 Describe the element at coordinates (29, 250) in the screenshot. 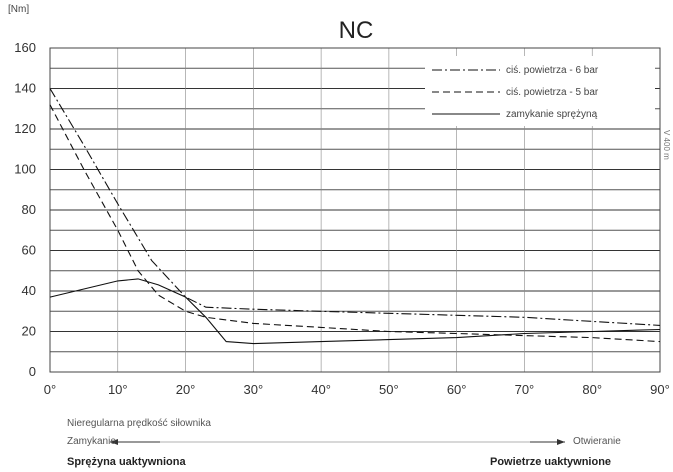

I see `y-tick-label: 60` at that location.